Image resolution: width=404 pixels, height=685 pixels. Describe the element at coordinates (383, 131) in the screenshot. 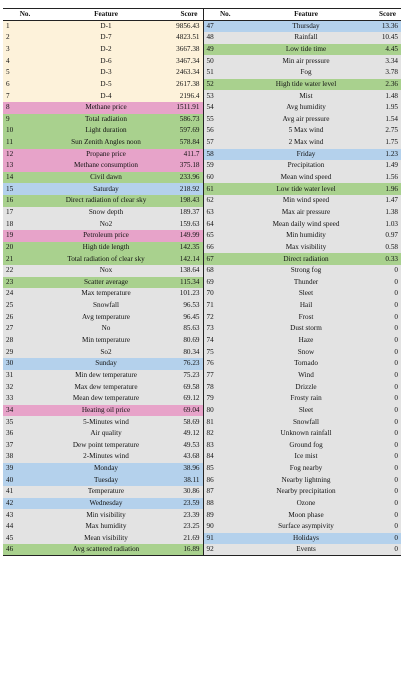

I see `feature-score-right: 2.75` at that location.